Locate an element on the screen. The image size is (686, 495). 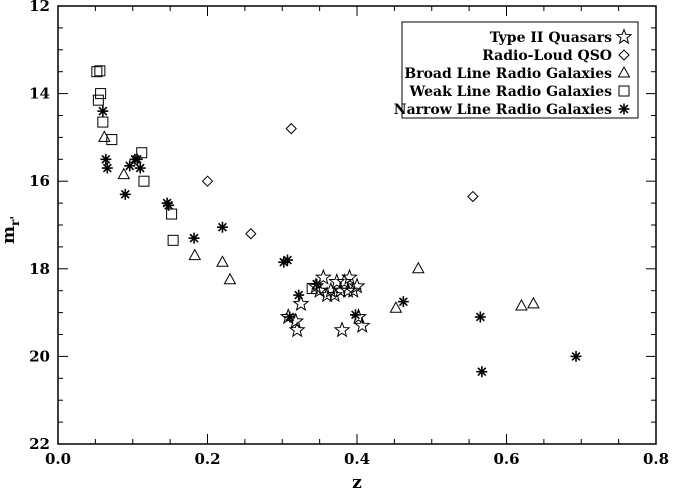
y-tick-label: 18 is located at coordinates (39, 269).